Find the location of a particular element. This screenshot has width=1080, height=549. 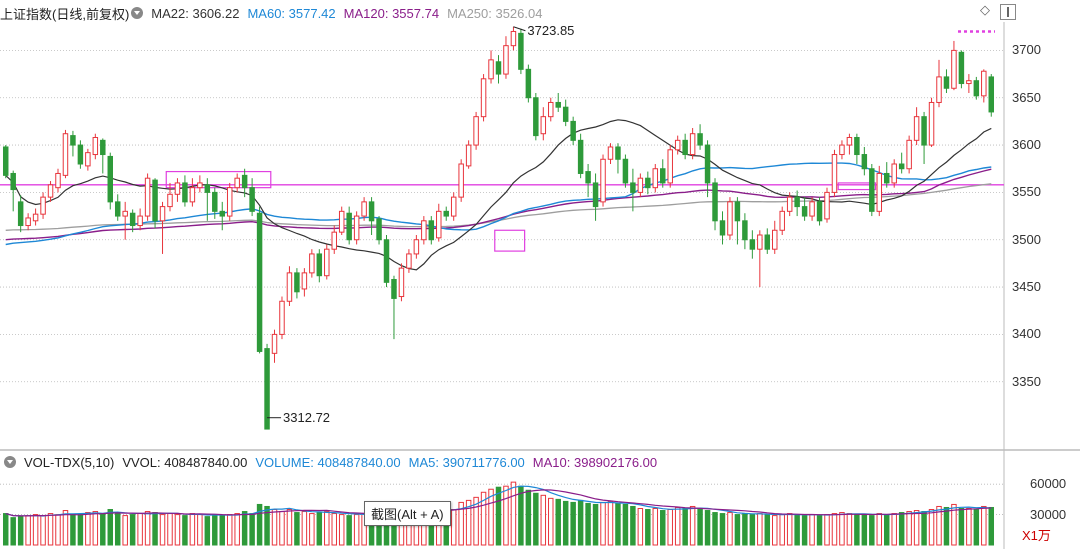

screenshot-tooltip: 截图(Alt + A) is located at coordinates (407, 513).